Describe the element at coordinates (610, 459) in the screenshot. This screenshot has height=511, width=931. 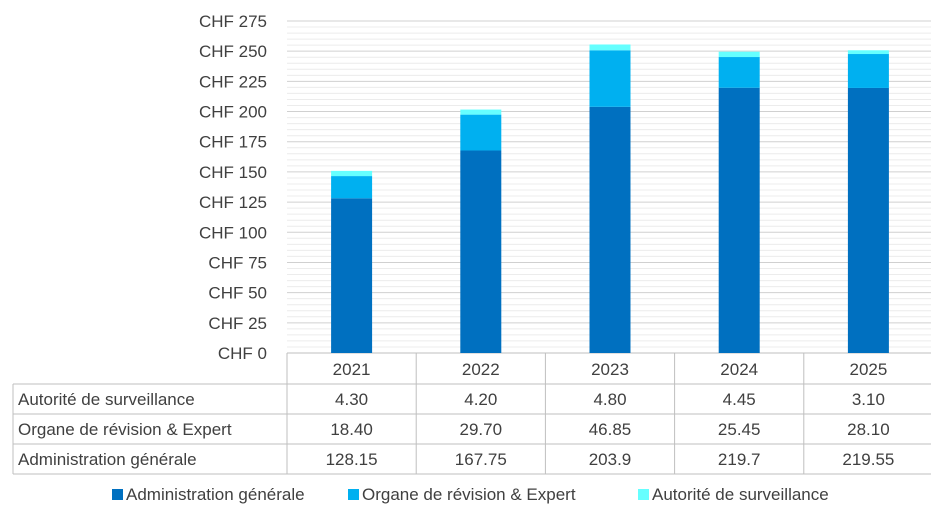
I see `table-cell: 203.9` at that location.